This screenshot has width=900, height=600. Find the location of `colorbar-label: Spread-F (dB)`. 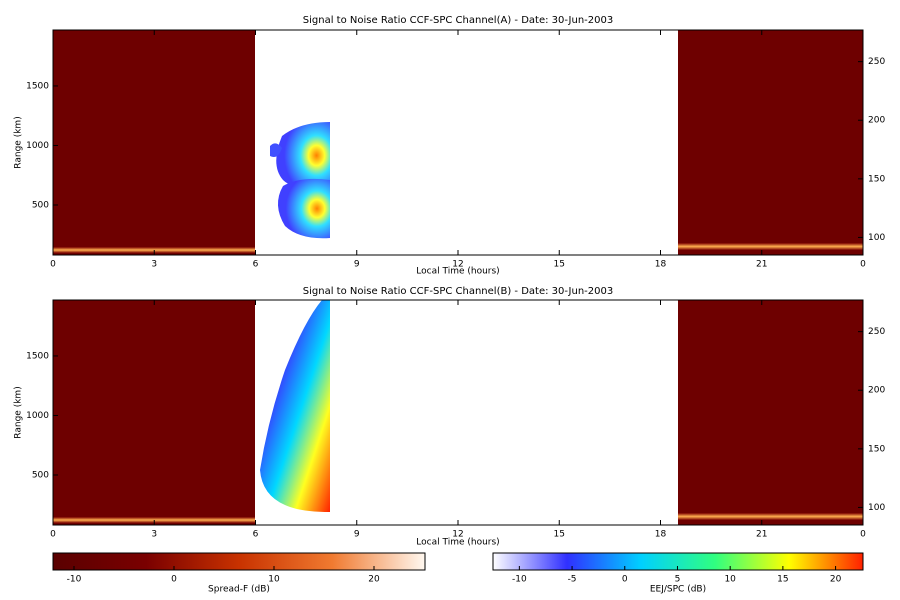

colorbar-label: Spread-F (dB) is located at coordinates (239, 590).